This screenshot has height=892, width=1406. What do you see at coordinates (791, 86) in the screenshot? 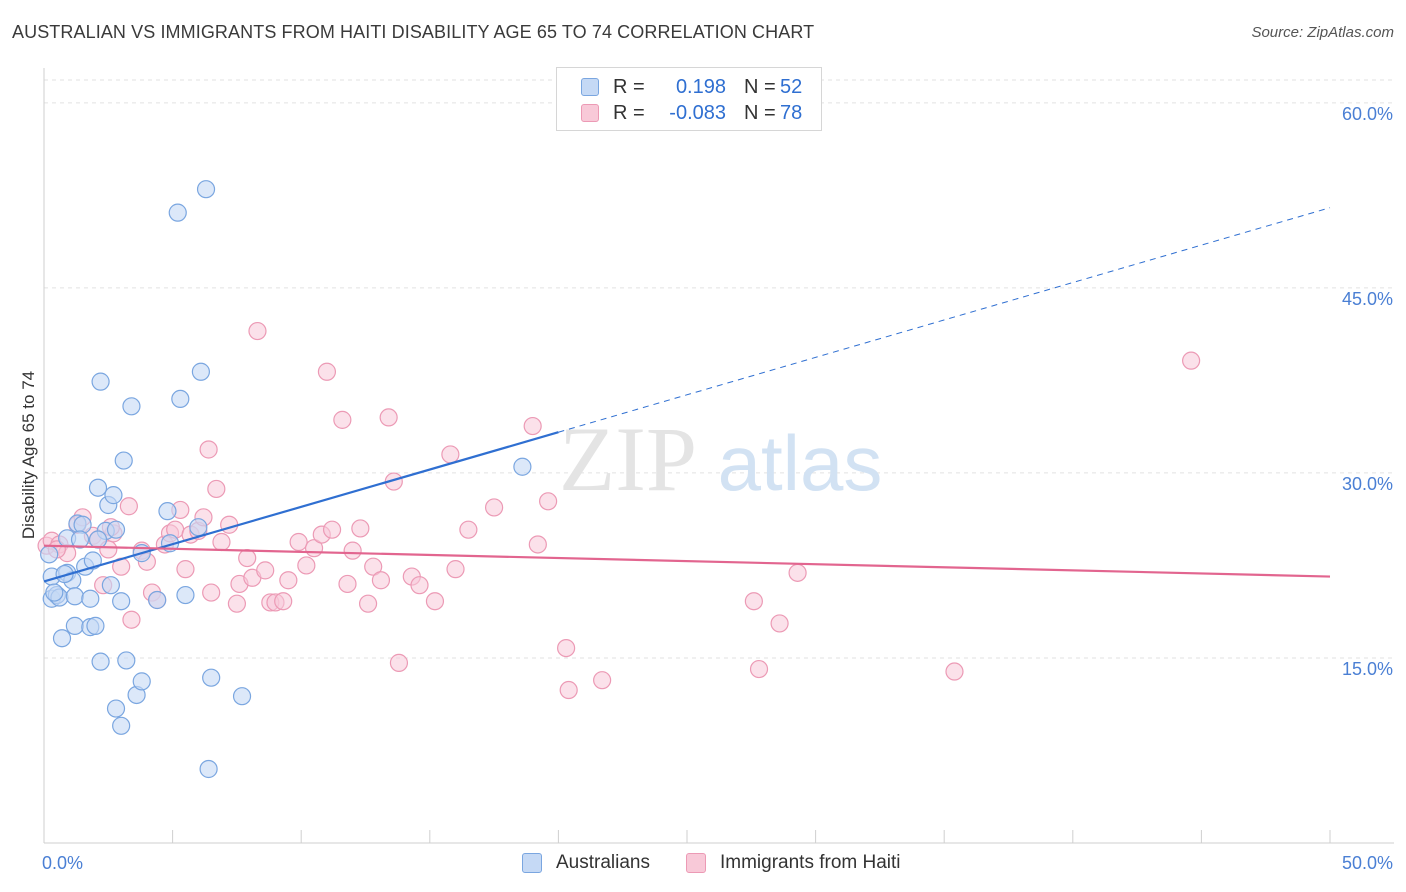
I see `legend-n-value: 52` at bounding box center [791, 86].